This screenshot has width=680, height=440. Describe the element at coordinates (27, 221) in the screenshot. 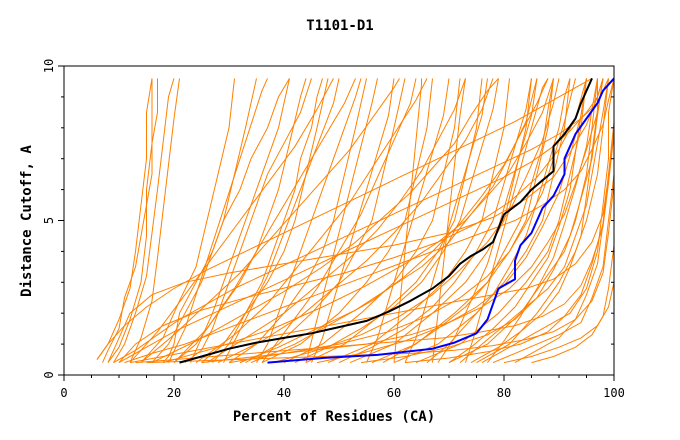

I see `y-axis-label: Distance Cutoff, A` at that location.